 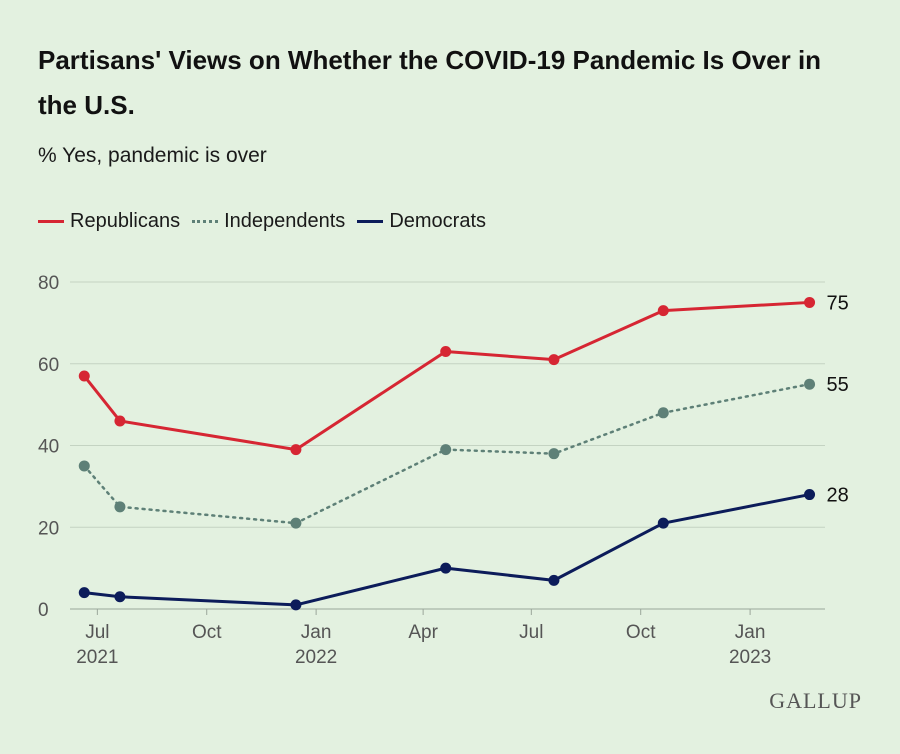 I want to click on legend-label-democrats: Democrats, so click(x=438, y=221).